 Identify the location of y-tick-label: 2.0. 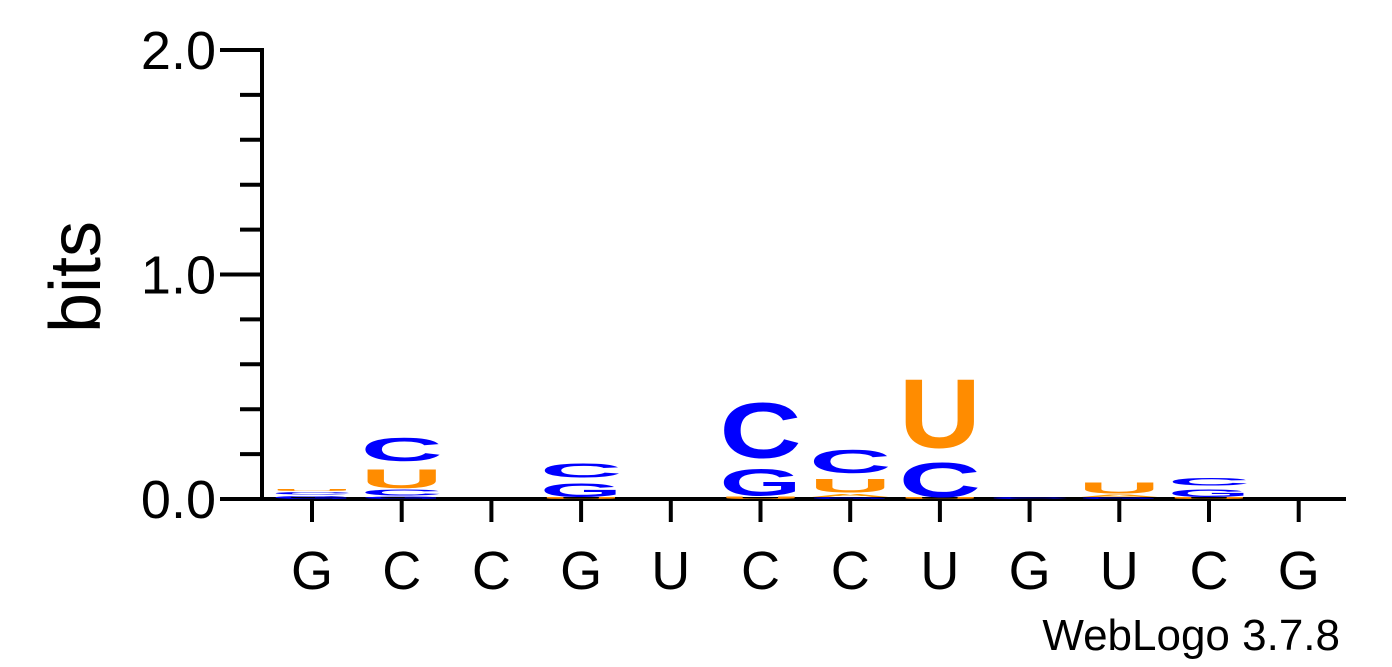
(178, 51).